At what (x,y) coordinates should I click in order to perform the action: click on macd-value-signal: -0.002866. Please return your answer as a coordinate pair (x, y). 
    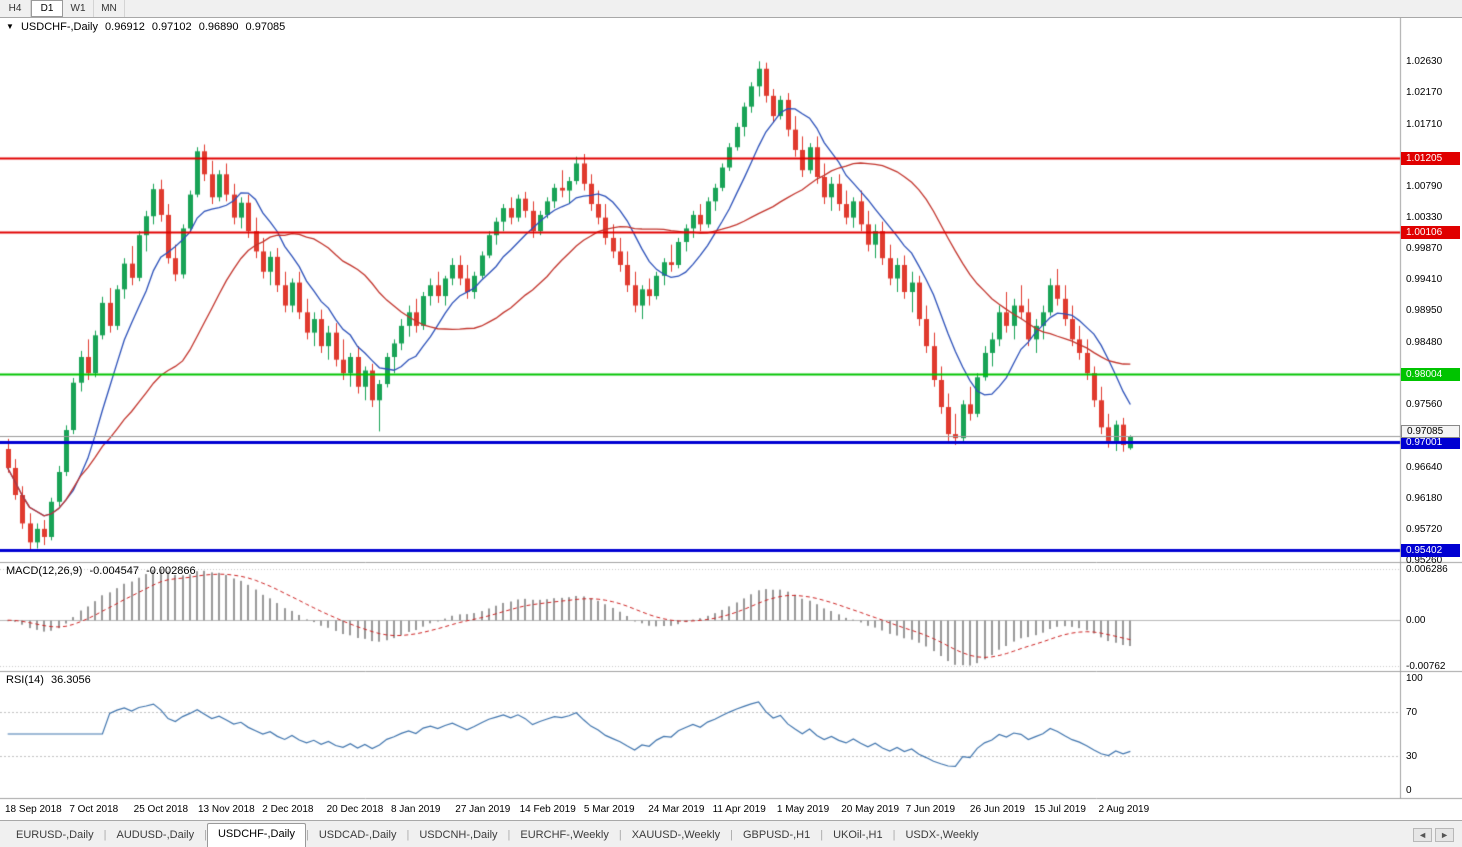
    Looking at the image, I should click on (171, 571).